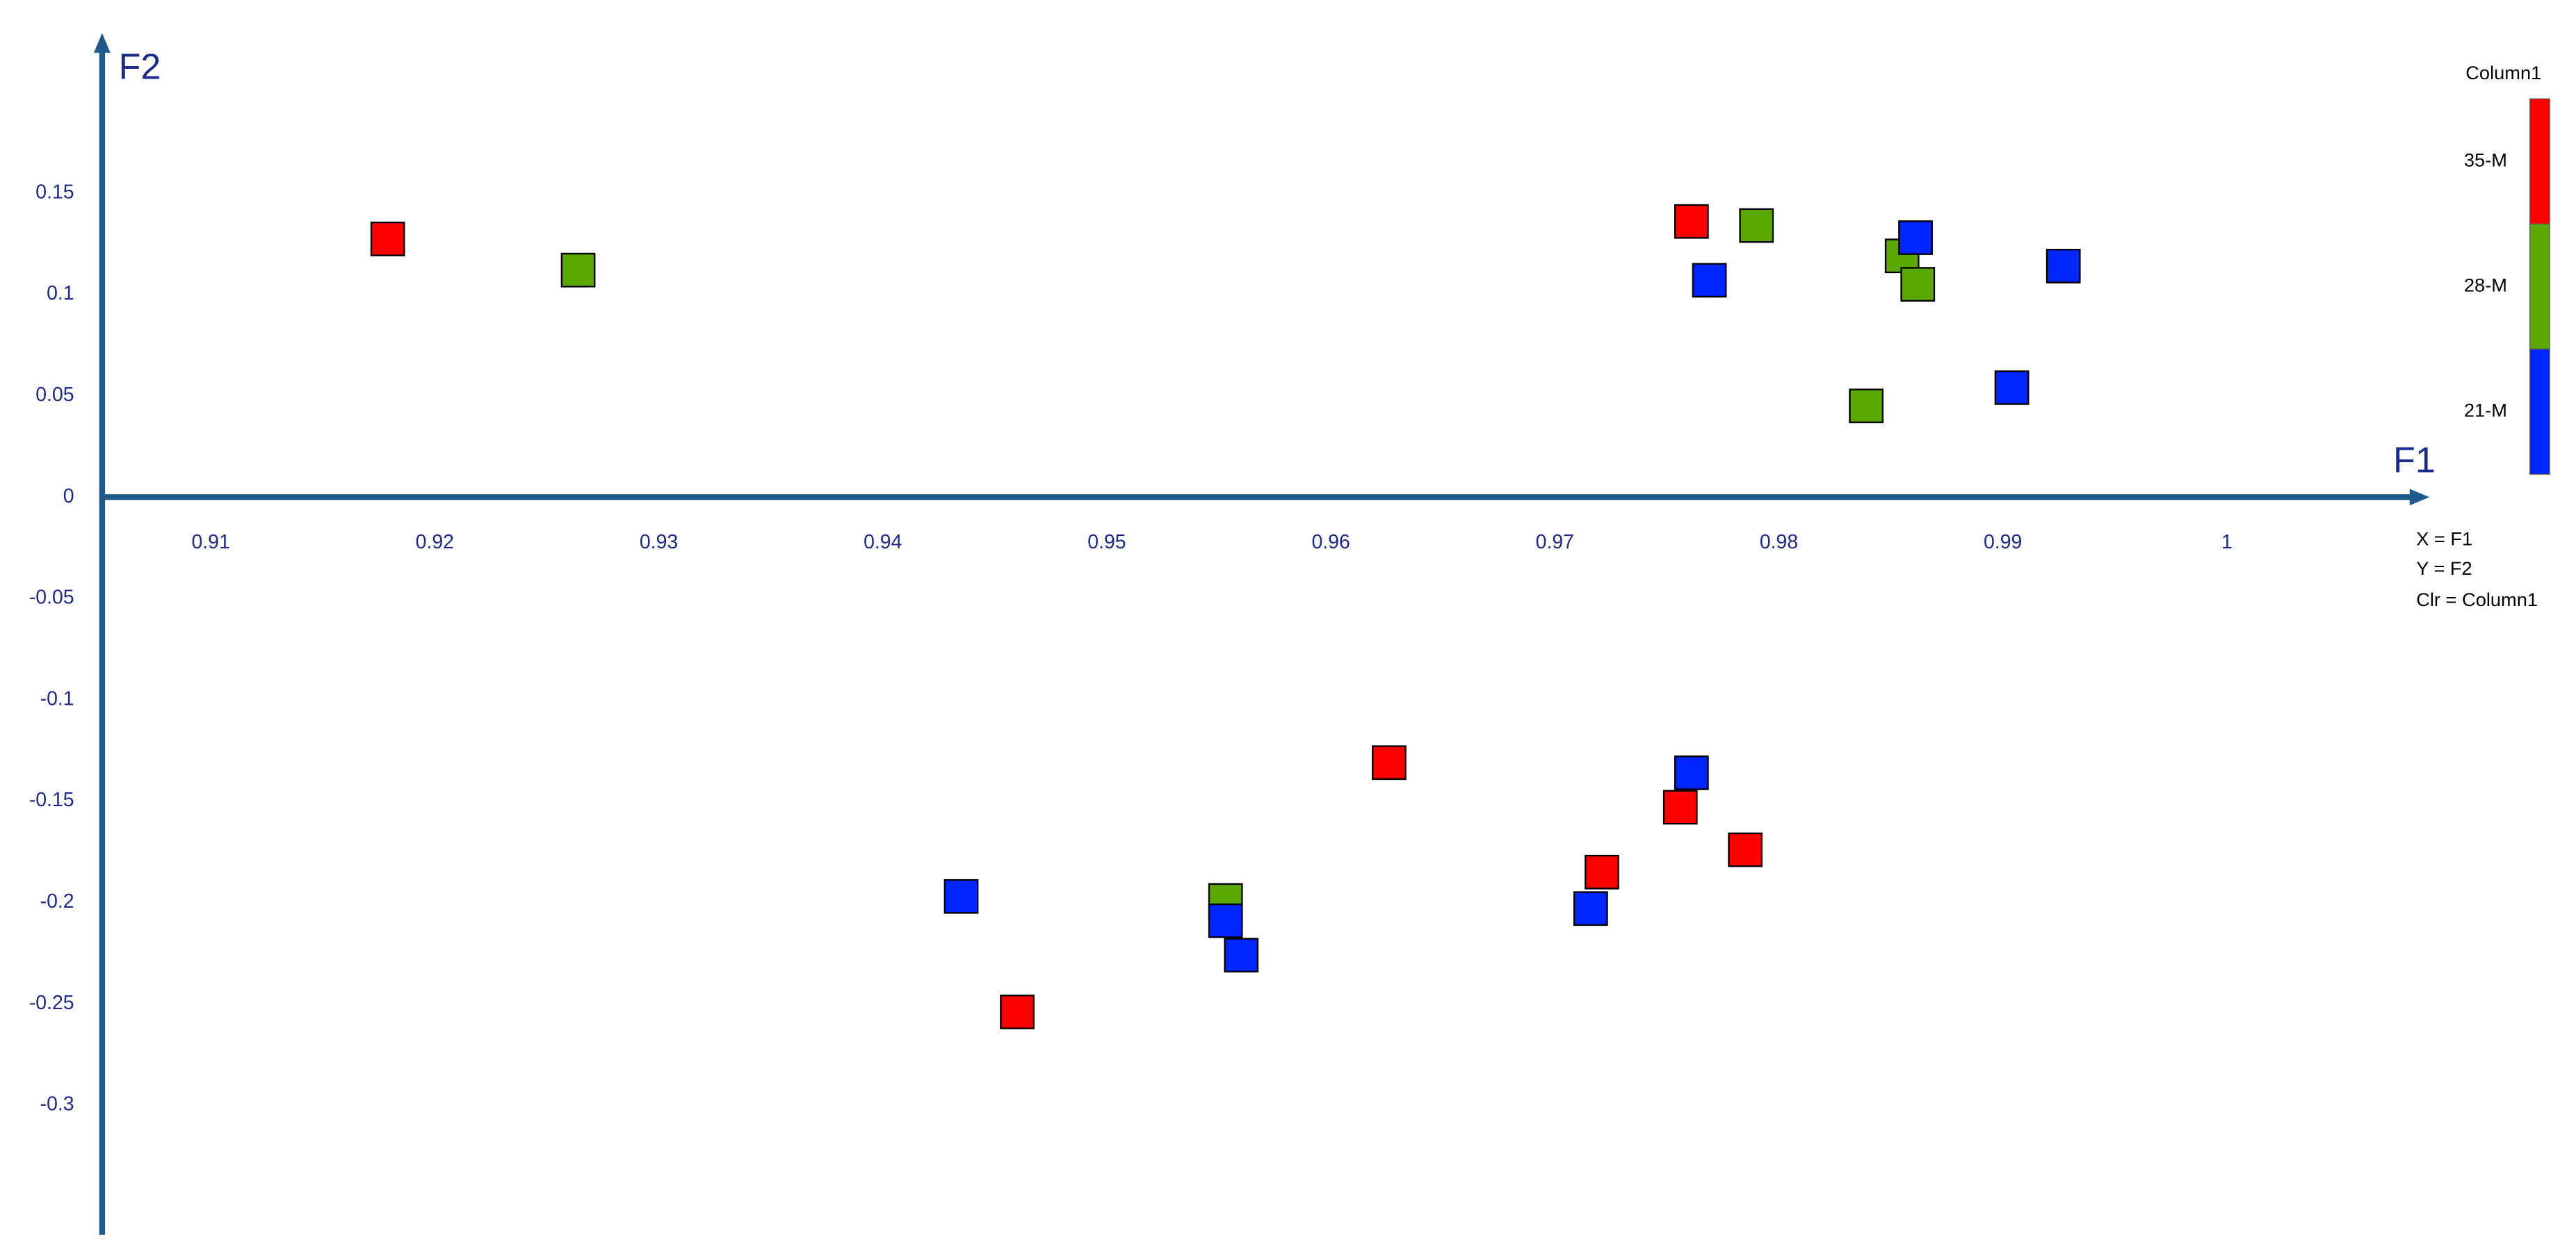  What do you see at coordinates (57, 1104) in the screenshot?
I see `y-tick-label: -0.3` at bounding box center [57, 1104].